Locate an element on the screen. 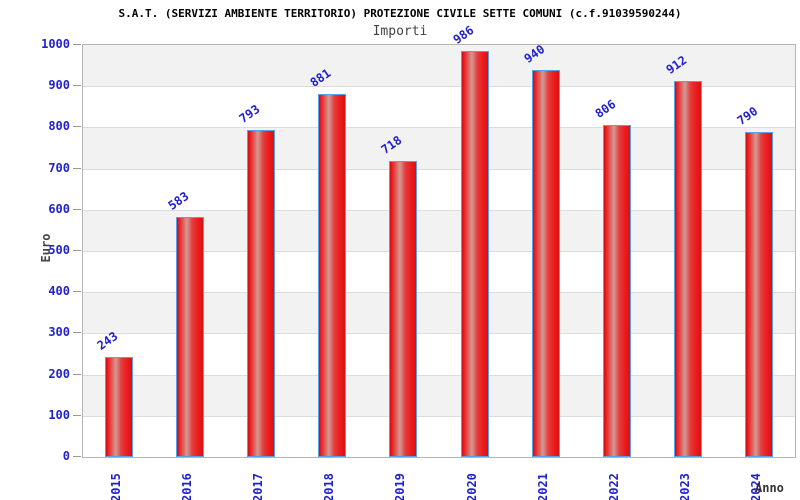  y-tick-label: 200 is located at coordinates (59, 373).